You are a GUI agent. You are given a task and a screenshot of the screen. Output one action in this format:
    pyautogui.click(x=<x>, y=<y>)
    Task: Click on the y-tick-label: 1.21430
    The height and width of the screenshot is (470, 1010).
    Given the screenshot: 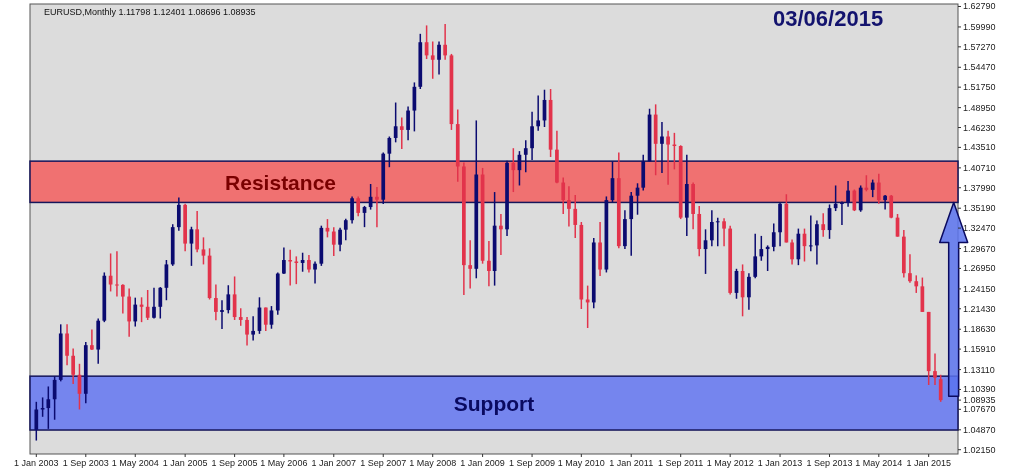 What is the action you would take?
    pyautogui.click(x=979, y=308)
    